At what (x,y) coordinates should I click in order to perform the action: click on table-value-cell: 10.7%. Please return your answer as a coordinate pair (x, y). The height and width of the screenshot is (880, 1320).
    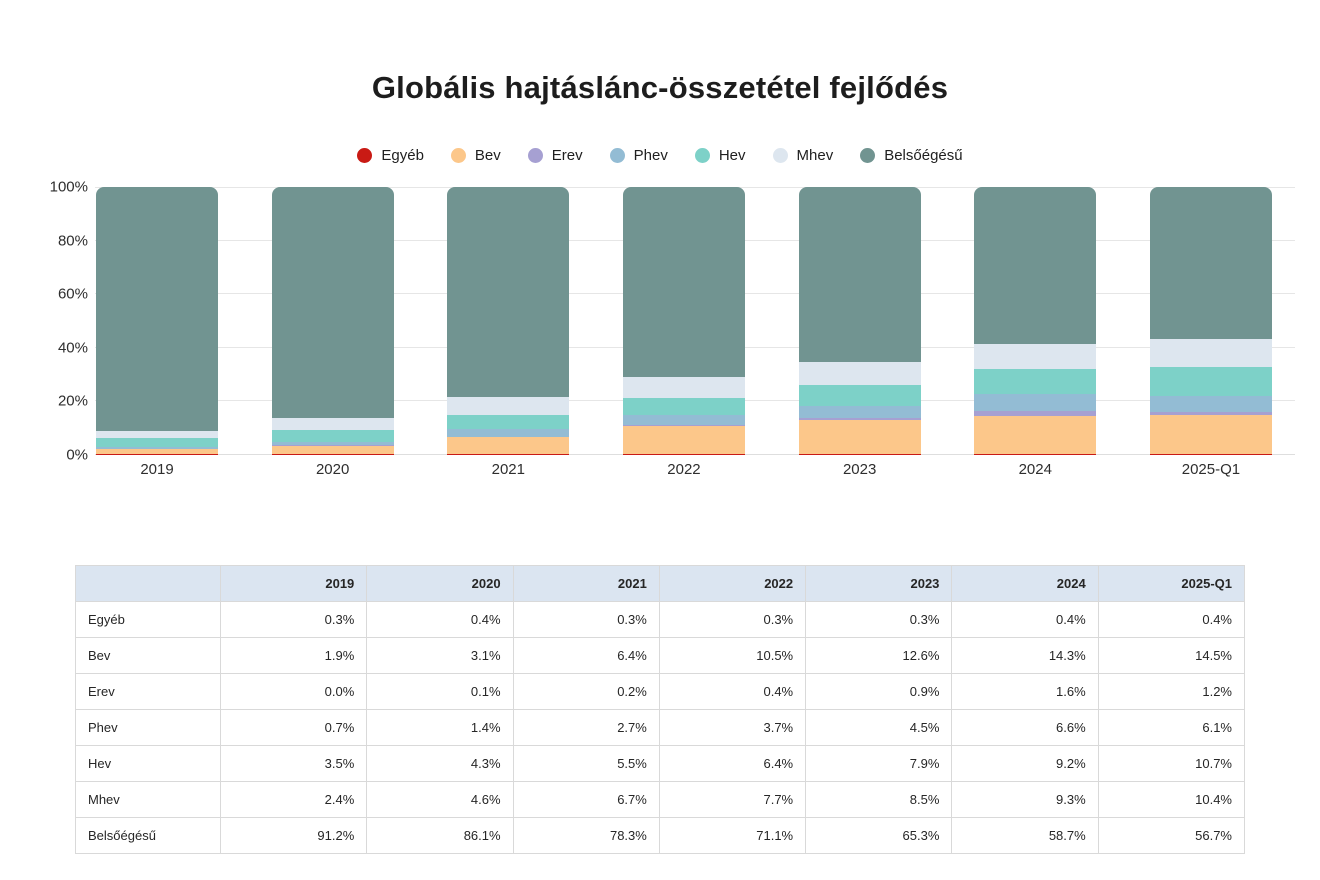
    Looking at the image, I should click on (1171, 763).